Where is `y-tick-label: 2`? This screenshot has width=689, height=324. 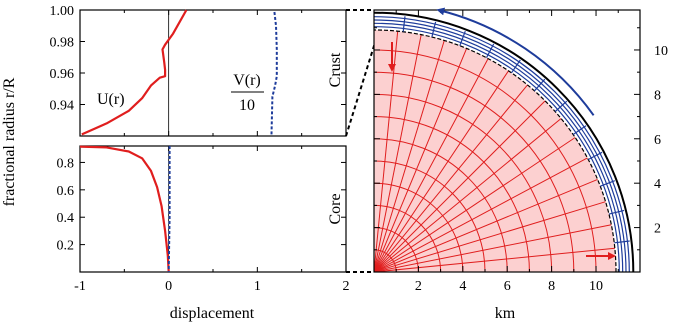
y-tick-label: 2 is located at coordinates (657, 229).